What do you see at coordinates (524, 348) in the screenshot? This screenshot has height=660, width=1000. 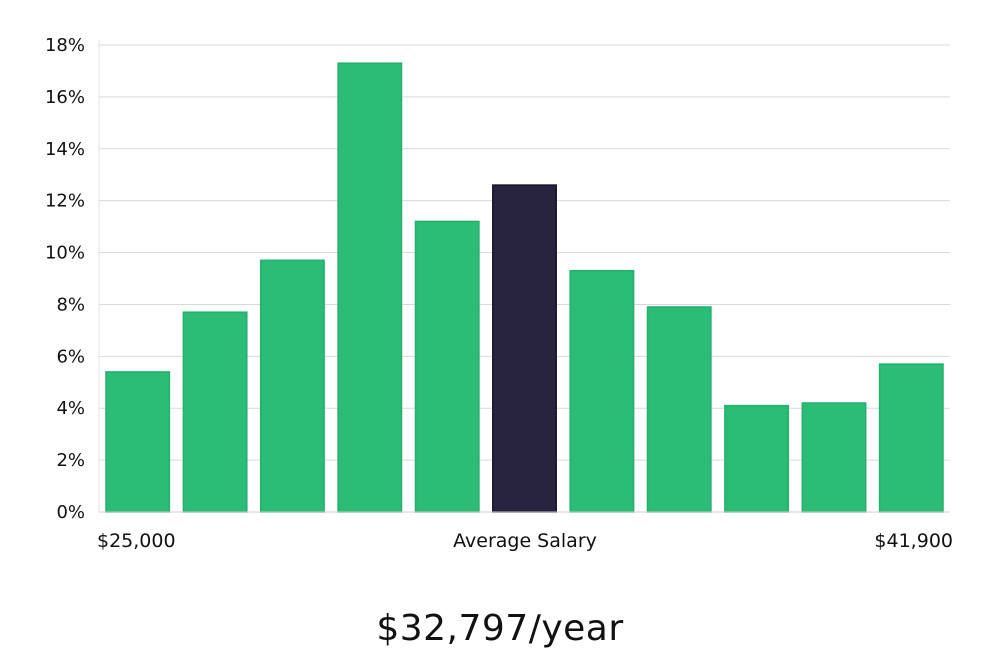 I see `bar-highlighted` at bounding box center [524, 348].